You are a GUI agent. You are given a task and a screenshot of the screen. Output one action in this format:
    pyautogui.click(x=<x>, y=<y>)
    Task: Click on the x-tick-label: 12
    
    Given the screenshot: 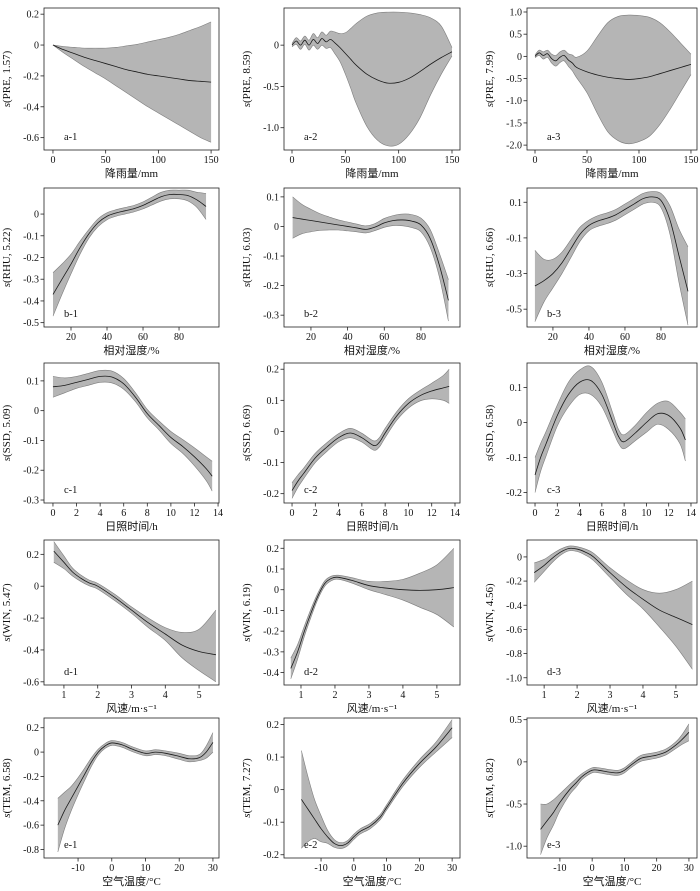 What is the action you would take?
    pyautogui.click(x=432, y=513)
    